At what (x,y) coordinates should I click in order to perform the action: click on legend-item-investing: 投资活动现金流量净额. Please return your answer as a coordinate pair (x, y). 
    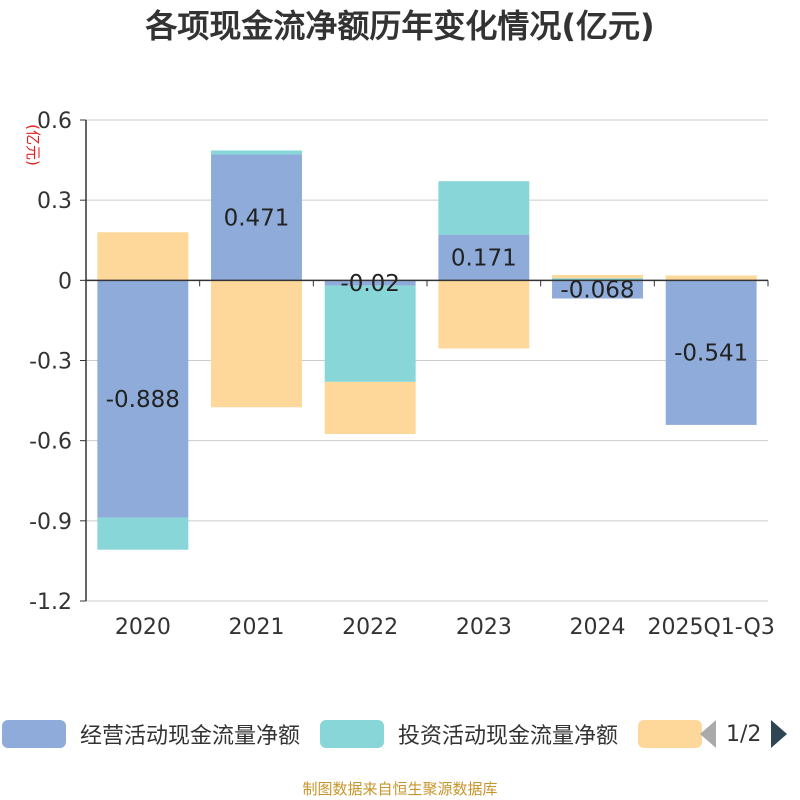
    Looking at the image, I should click on (469, 734).